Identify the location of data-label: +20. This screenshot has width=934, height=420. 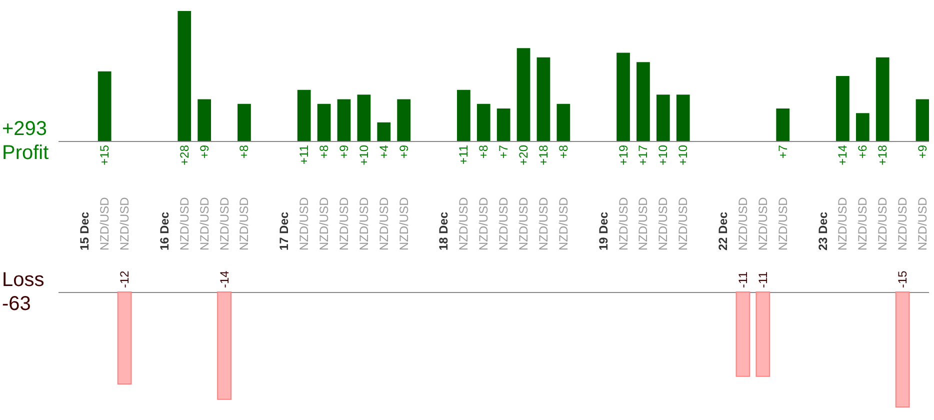
(523, 155).